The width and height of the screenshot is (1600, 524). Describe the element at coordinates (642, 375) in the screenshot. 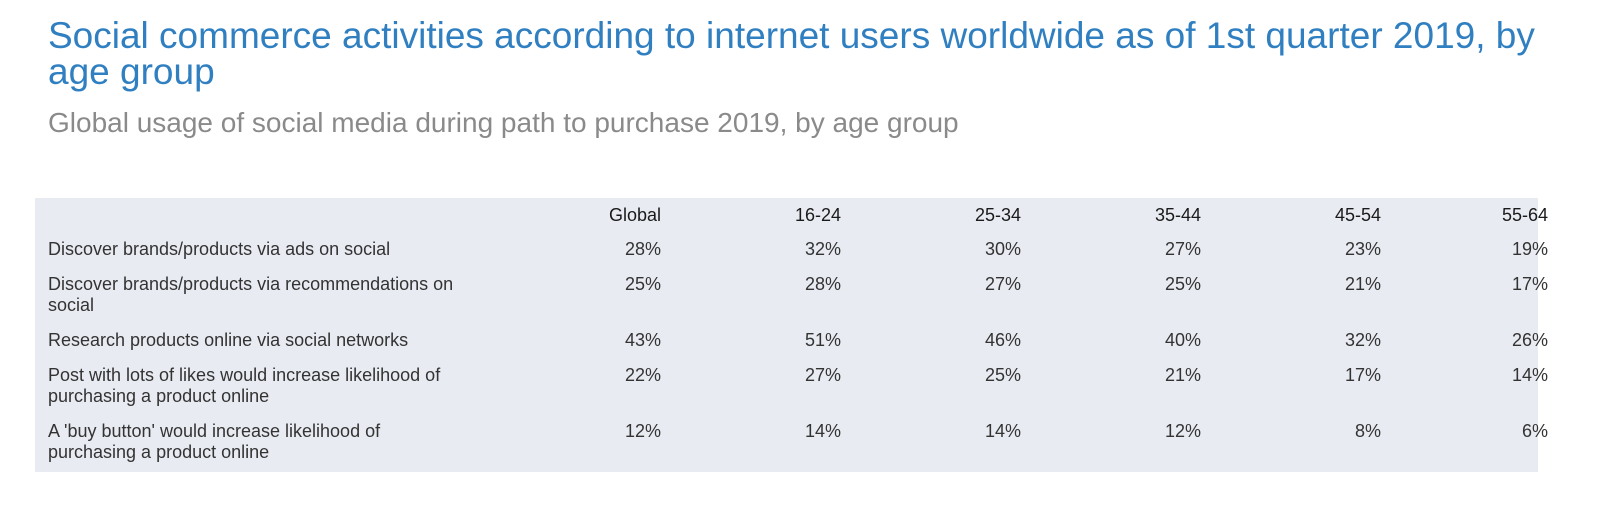

I see `table-cell: 22%` at that location.